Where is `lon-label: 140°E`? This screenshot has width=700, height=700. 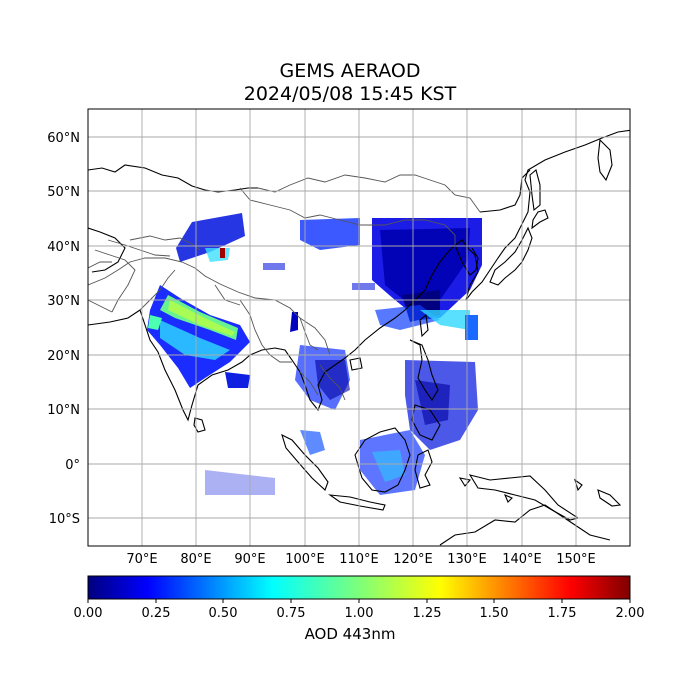
lon-label: 140°E is located at coordinates (522, 559).